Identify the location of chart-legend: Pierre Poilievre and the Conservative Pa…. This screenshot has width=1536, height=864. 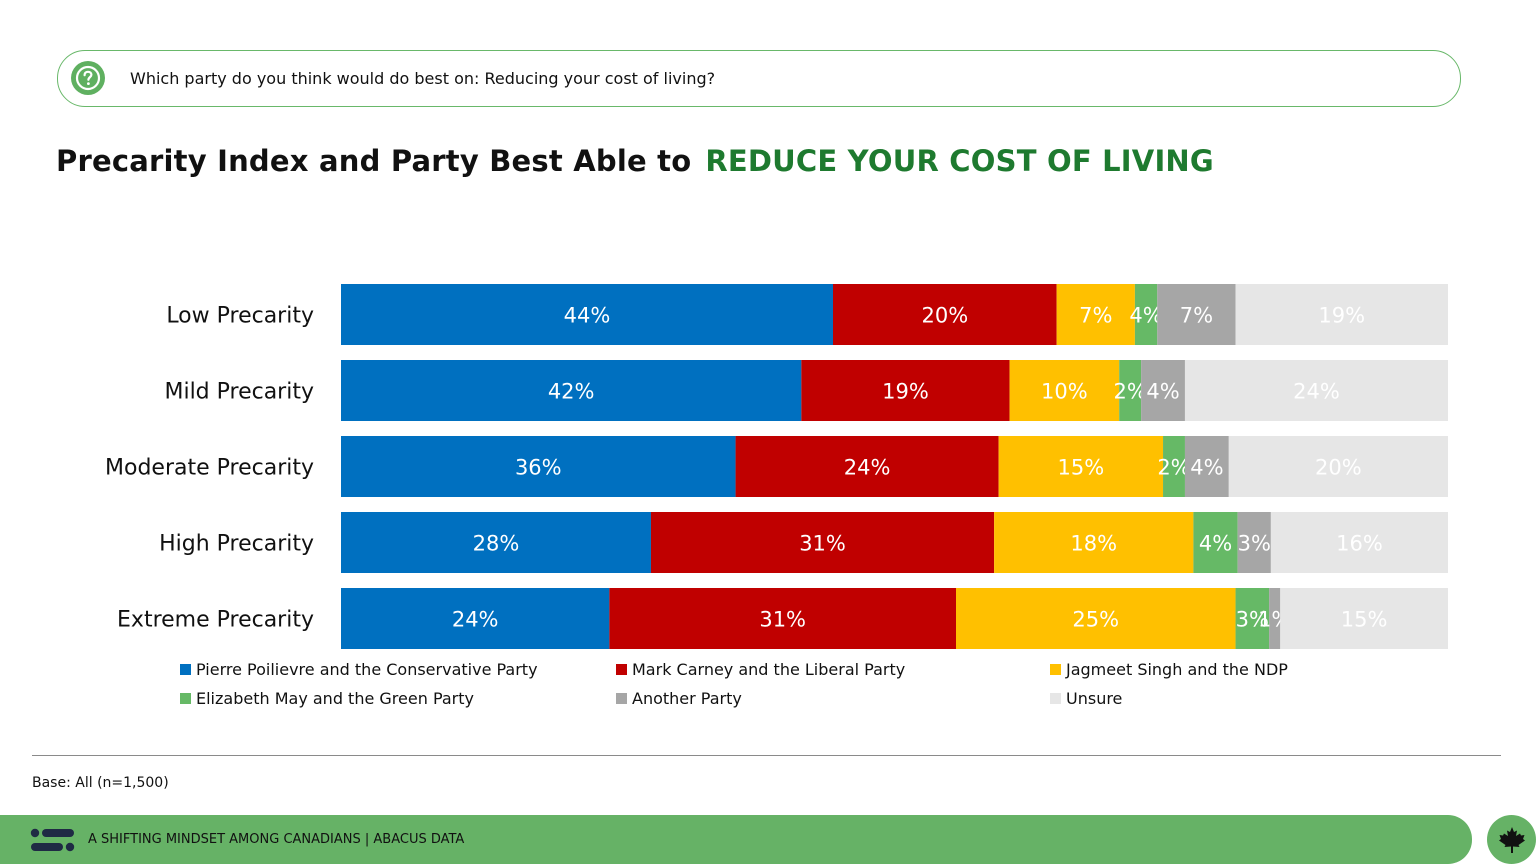
(780, 690).